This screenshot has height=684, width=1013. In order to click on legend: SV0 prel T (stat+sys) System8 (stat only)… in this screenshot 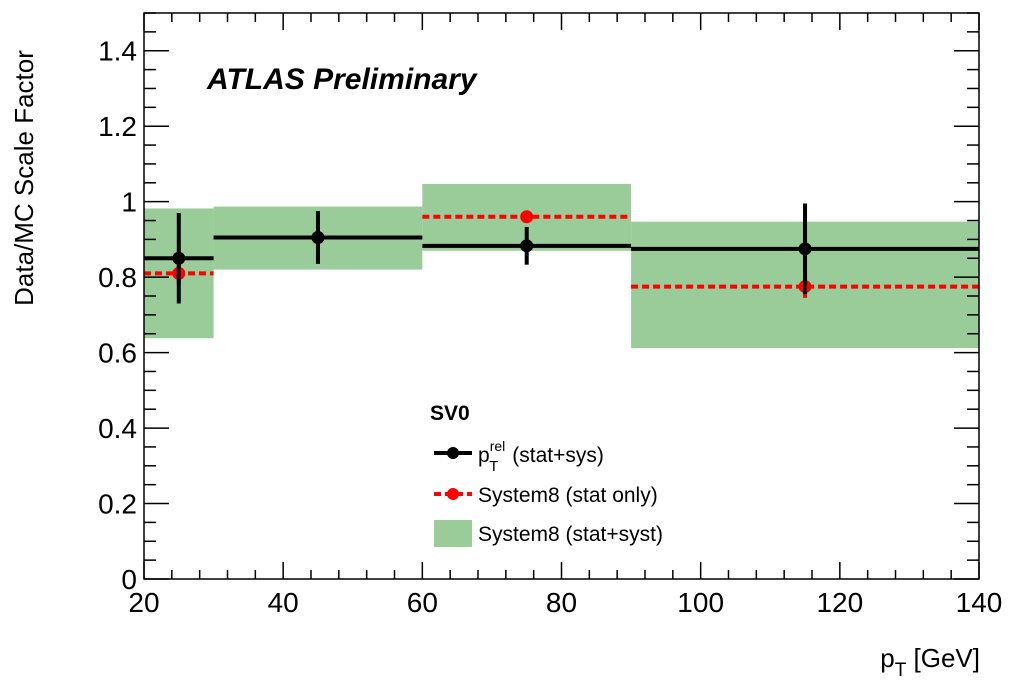, I will do `click(546, 474)`.